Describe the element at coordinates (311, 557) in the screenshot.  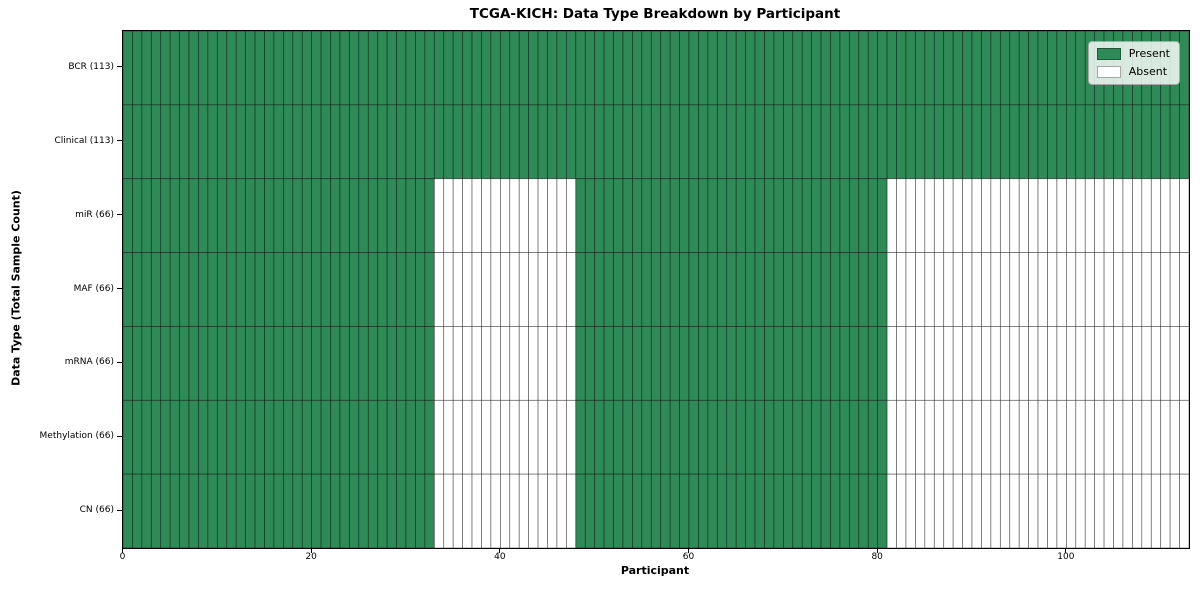
I see `x-tick-label: 20` at that location.